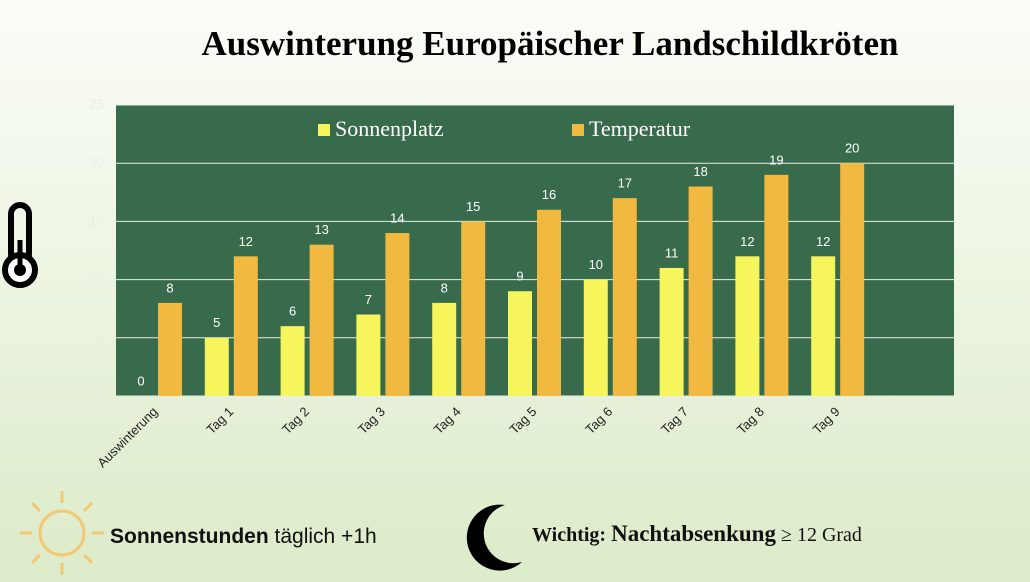 Image resolution: width=1030 pixels, height=582 pixels. What do you see at coordinates (97, 162) in the screenshot?
I see `y-tick-label: 20` at bounding box center [97, 162].